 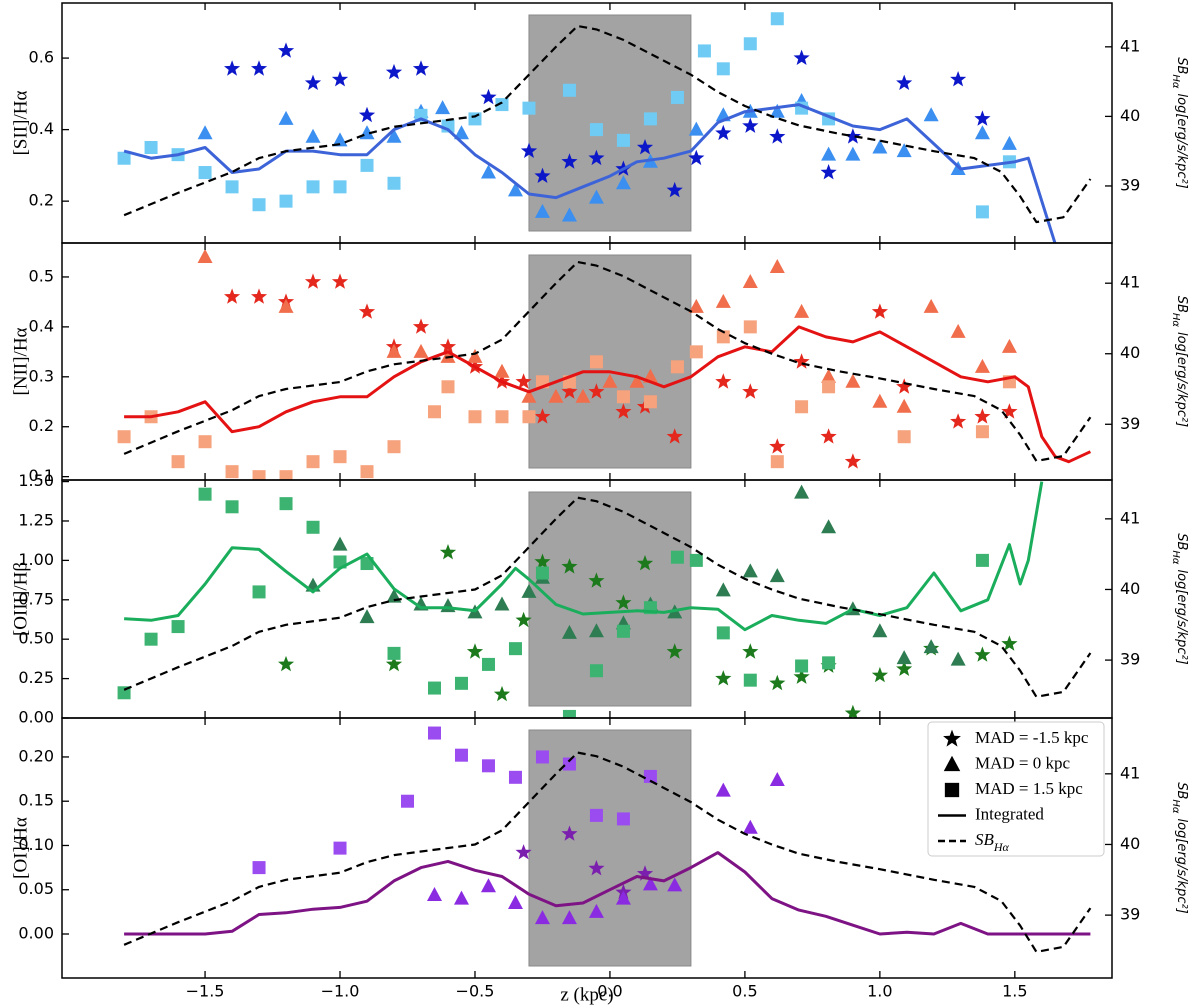 I want to click on y-tick-label: 0.25, so click(x=36, y=677).